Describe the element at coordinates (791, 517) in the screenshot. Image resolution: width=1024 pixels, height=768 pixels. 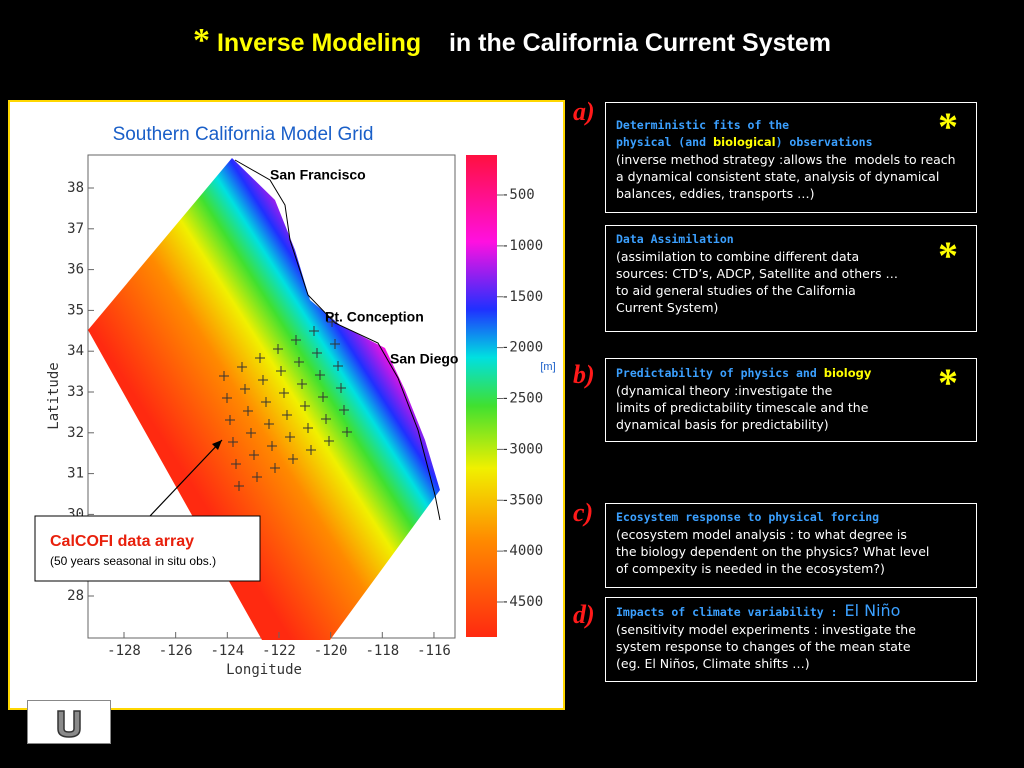
I see `box-heading: Ecosystem response to physical forcing` at that location.